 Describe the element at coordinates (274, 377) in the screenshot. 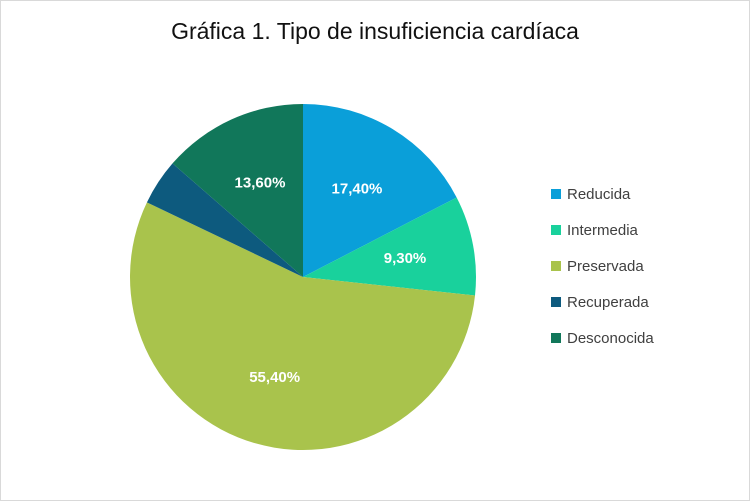

I see `data-label-preservada: 55,40%` at that location.